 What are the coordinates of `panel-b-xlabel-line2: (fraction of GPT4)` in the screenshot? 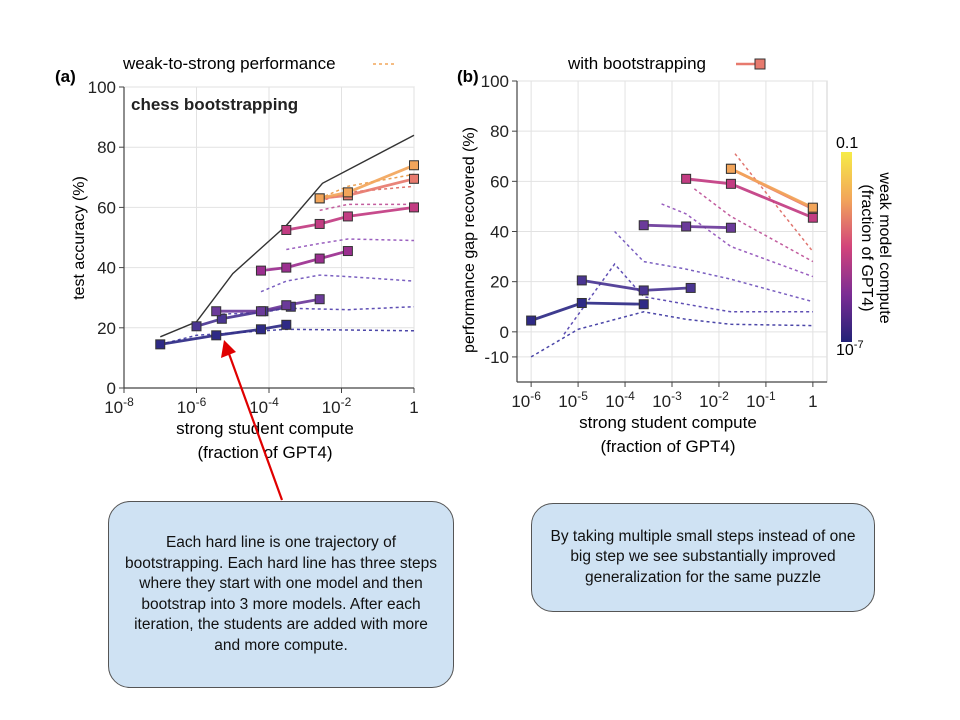 It's located at (667, 446).